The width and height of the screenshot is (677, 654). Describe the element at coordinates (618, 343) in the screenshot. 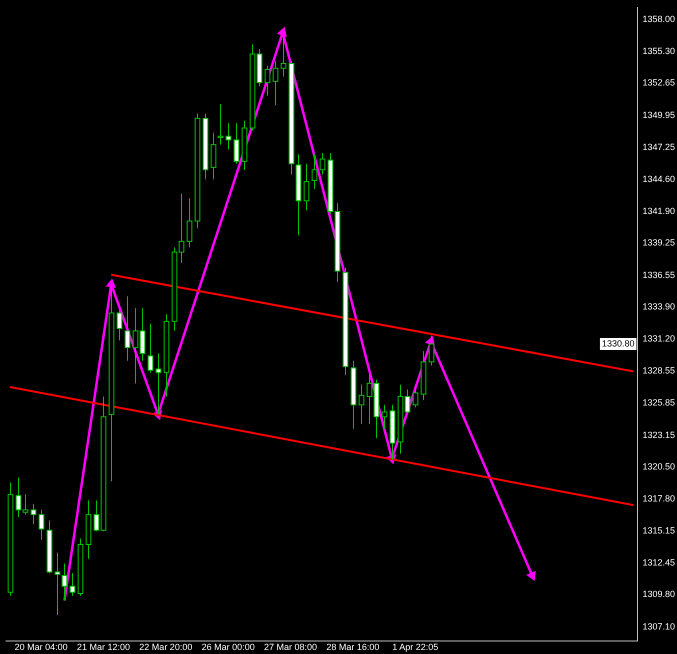

I see `annotation: 1330.80` at that location.